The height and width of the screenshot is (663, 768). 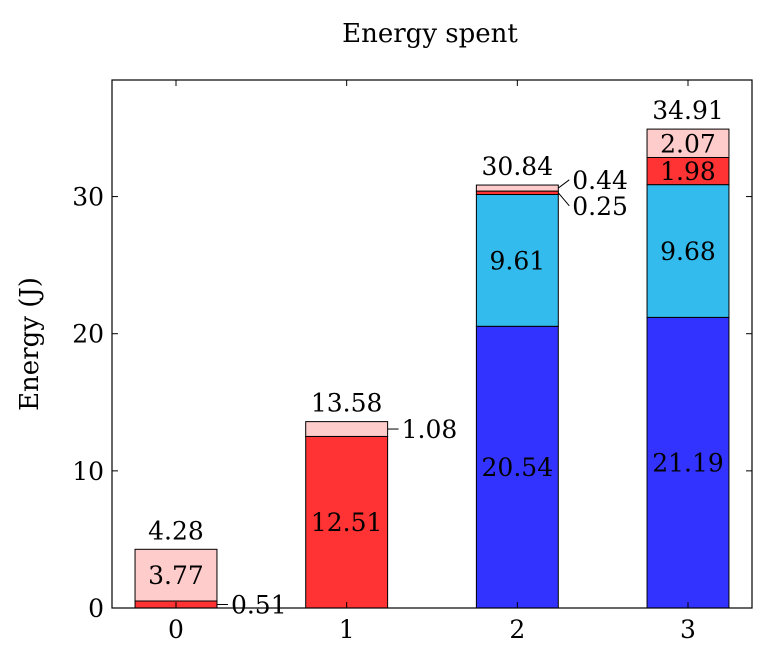 What do you see at coordinates (88, 471) in the screenshot?
I see `y-tick-label: 10` at bounding box center [88, 471].